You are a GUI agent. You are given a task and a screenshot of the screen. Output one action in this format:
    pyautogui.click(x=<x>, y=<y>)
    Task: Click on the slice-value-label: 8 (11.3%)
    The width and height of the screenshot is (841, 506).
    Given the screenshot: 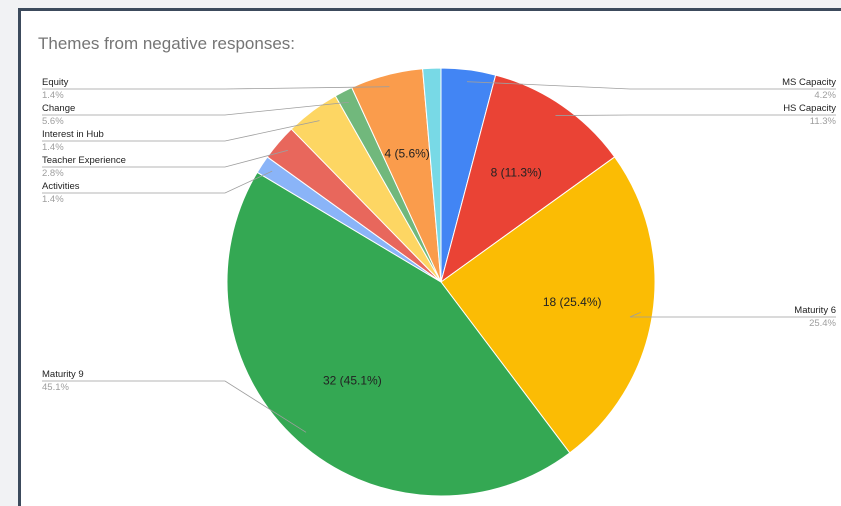 What is the action you would take?
    pyautogui.click(x=516, y=173)
    